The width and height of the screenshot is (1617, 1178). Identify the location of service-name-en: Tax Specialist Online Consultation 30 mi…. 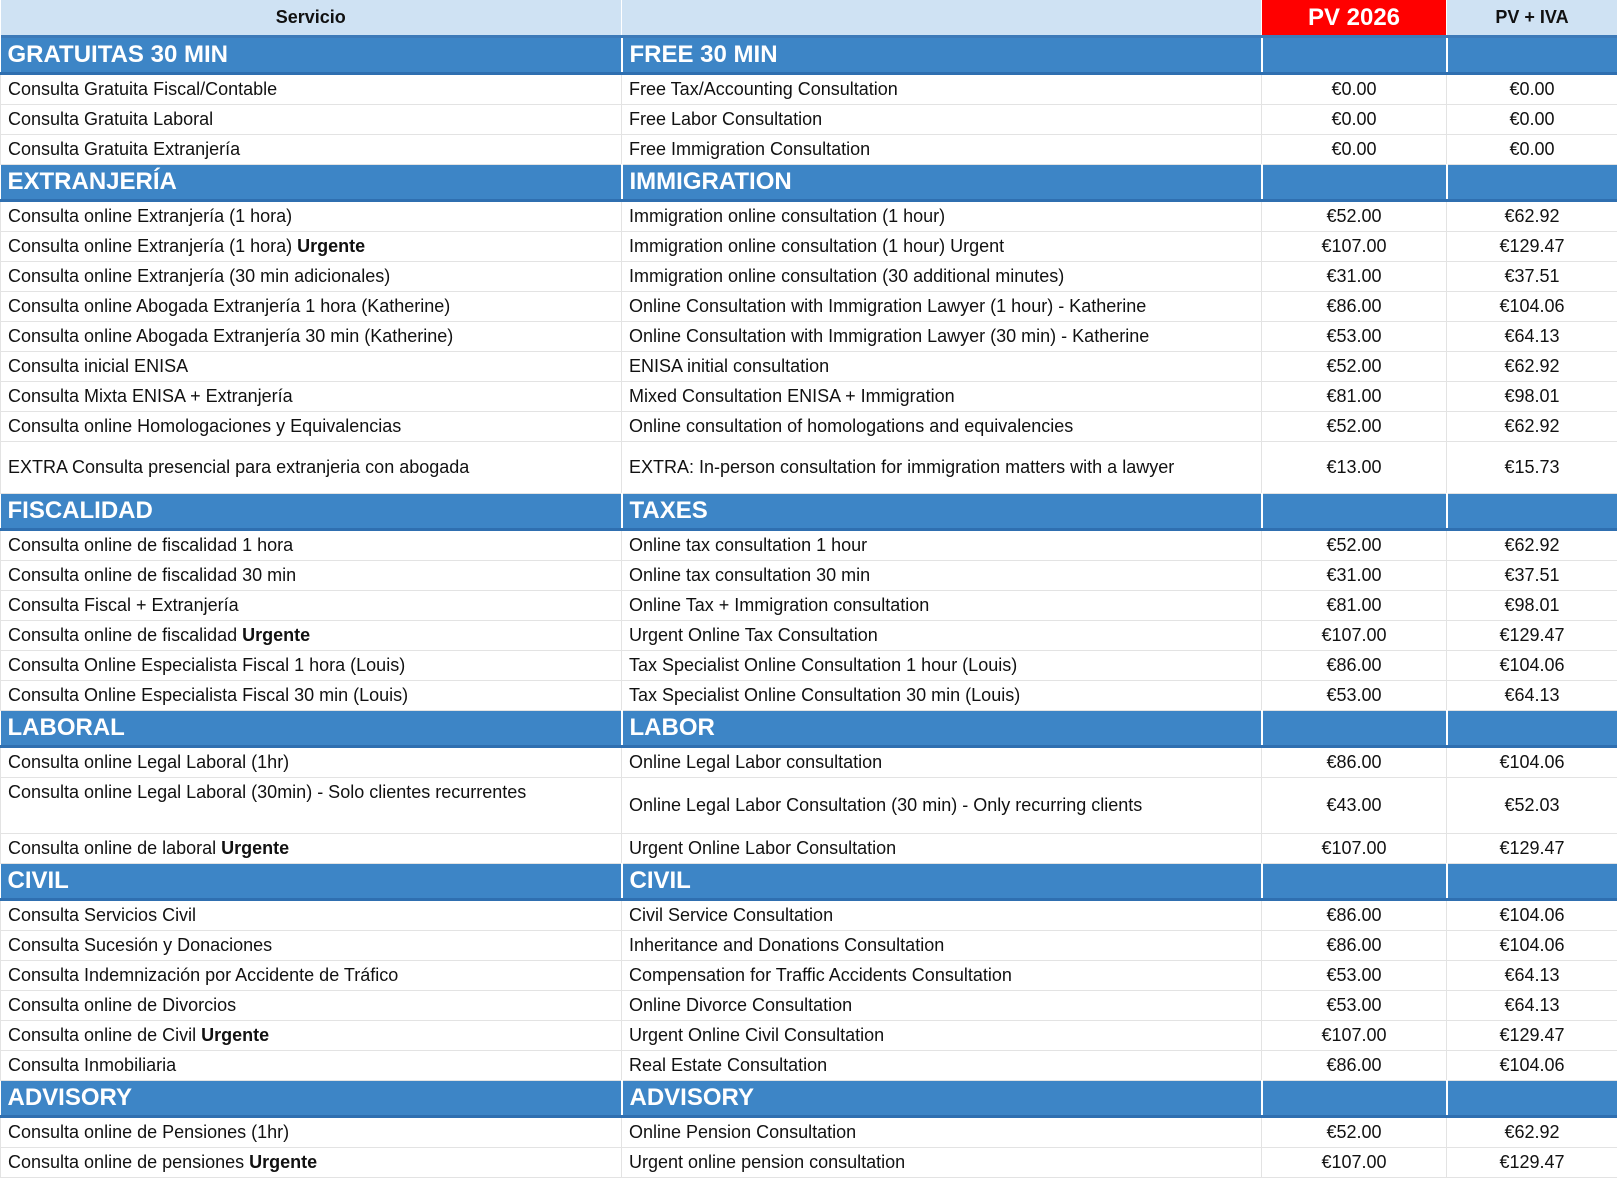
(942, 696).